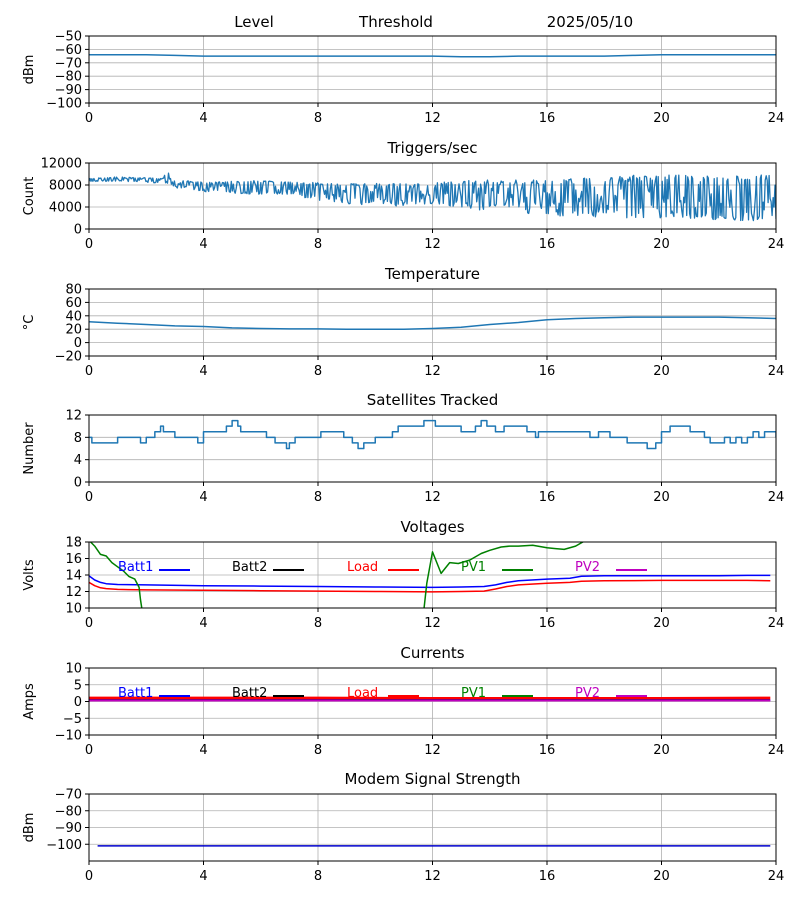  Describe the element at coordinates (473, 693) in the screenshot. I see `legend-label-pv1: PV1` at that location.